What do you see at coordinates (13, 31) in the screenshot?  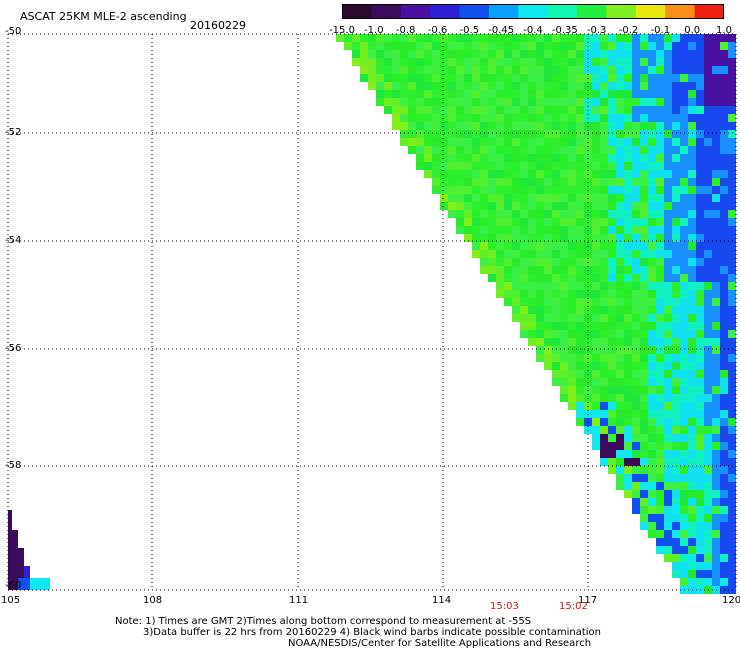 I see `lat-label-50: -50` at bounding box center [13, 31].